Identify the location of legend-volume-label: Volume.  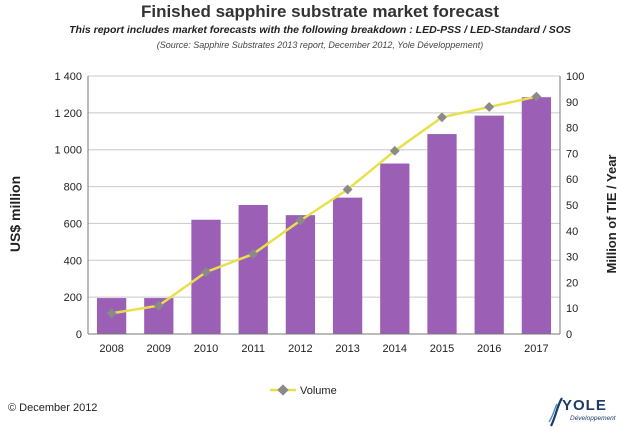
(318, 391).